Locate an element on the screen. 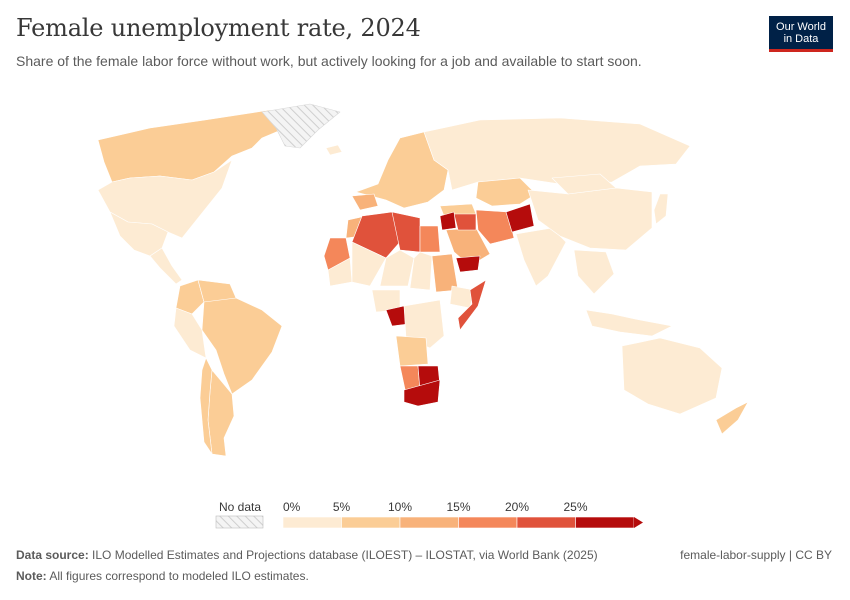 The height and width of the screenshot is (600, 850). owid-logo: Our World in Data is located at coordinates (801, 34).